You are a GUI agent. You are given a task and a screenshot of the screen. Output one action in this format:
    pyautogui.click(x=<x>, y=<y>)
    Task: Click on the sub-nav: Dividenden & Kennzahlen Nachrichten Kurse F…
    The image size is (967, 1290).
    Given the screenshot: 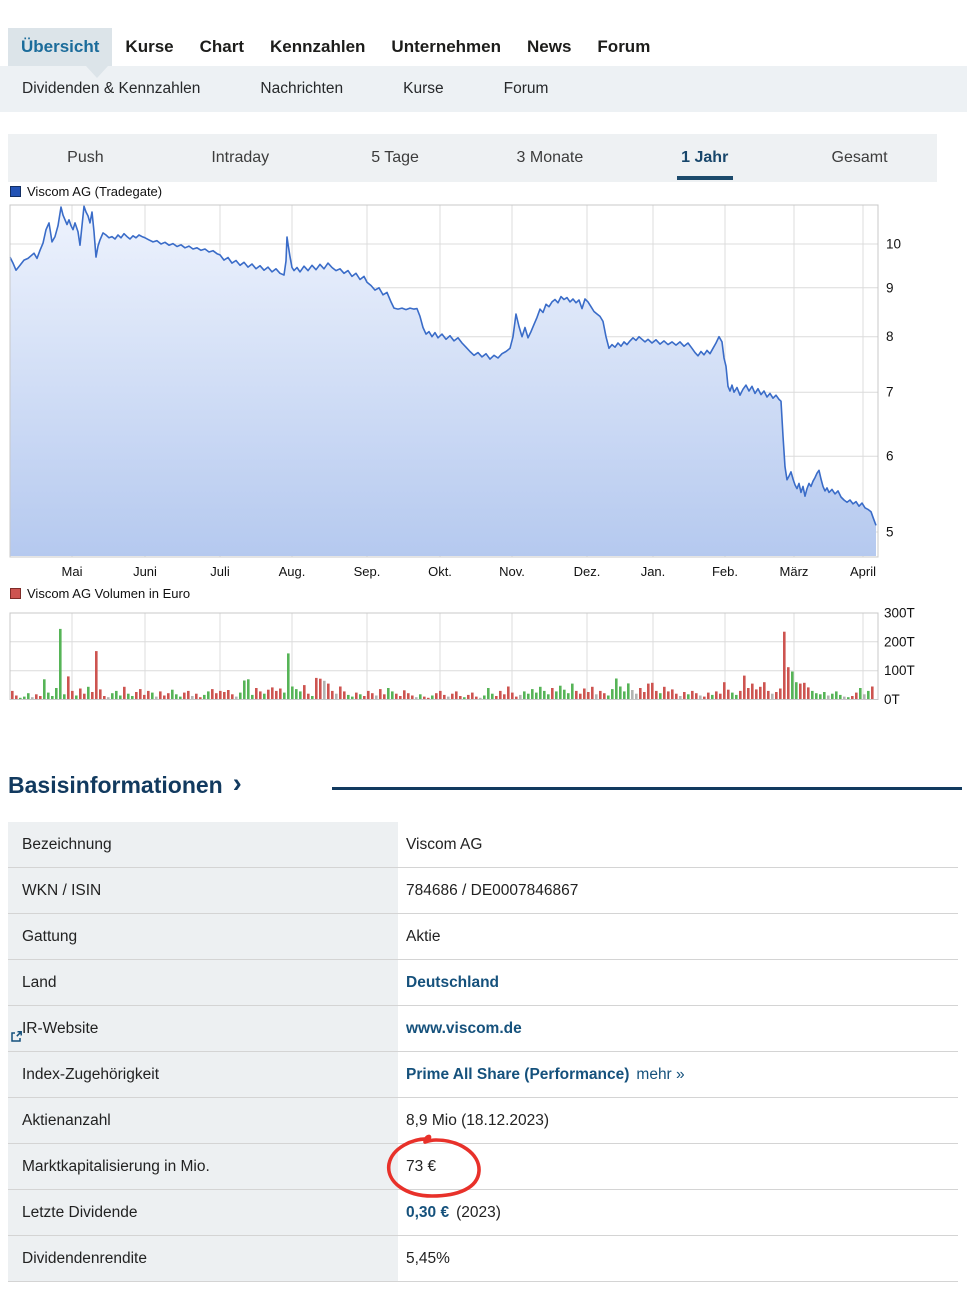 What is the action you would take?
    pyautogui.click(x=483, y=89)
    